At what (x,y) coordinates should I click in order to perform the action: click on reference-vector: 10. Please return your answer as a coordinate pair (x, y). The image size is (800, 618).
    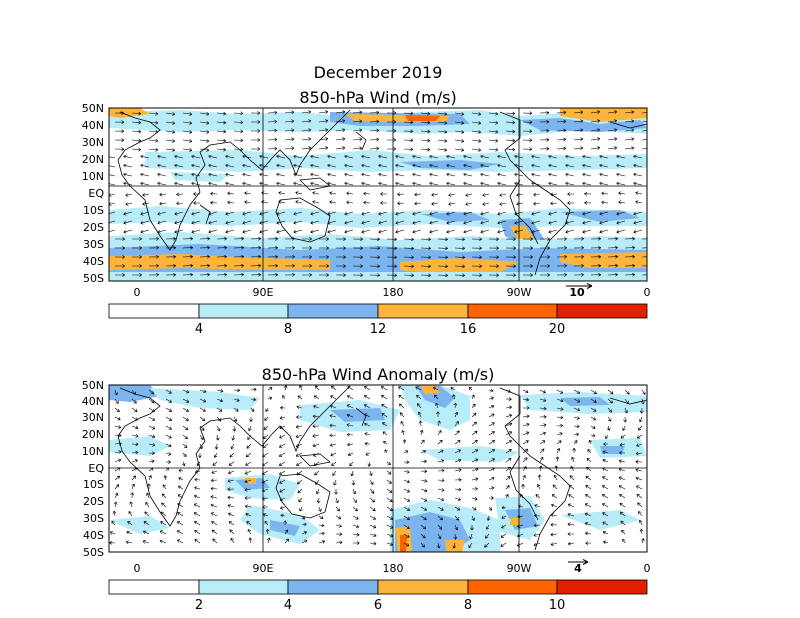
    Looking at the image, I should click on (579, 291).